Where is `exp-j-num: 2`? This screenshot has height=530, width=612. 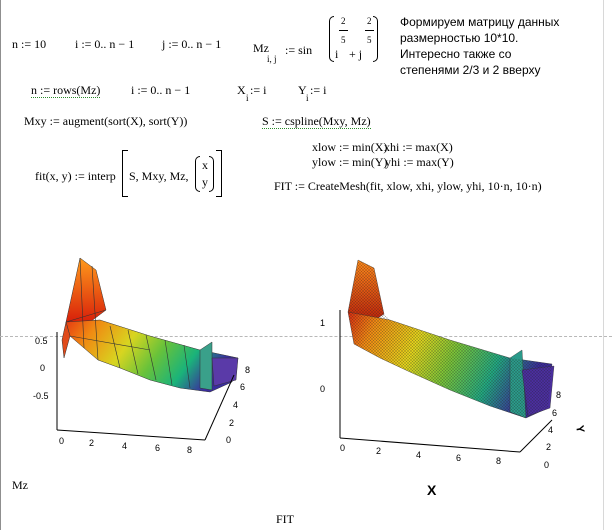 exp-j-num: 2 is located at coordinates (369, 21).